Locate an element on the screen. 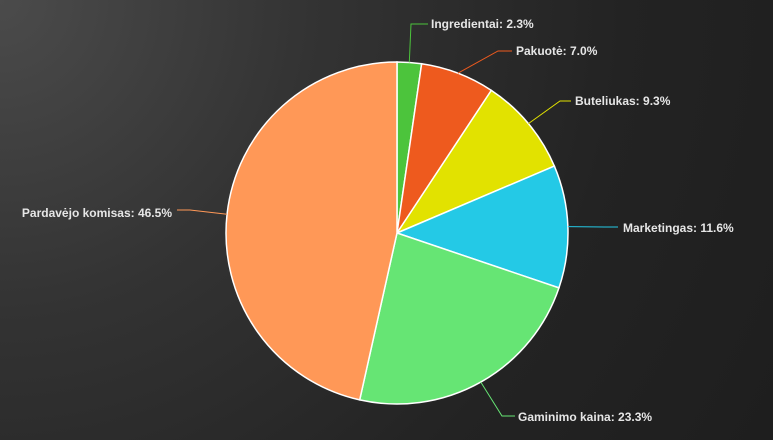 This screenshot has height=440, width=773. data-label-gaminimo-kaina: Gaminimo kaina: 23.3% is located at coordinates (585, 417).